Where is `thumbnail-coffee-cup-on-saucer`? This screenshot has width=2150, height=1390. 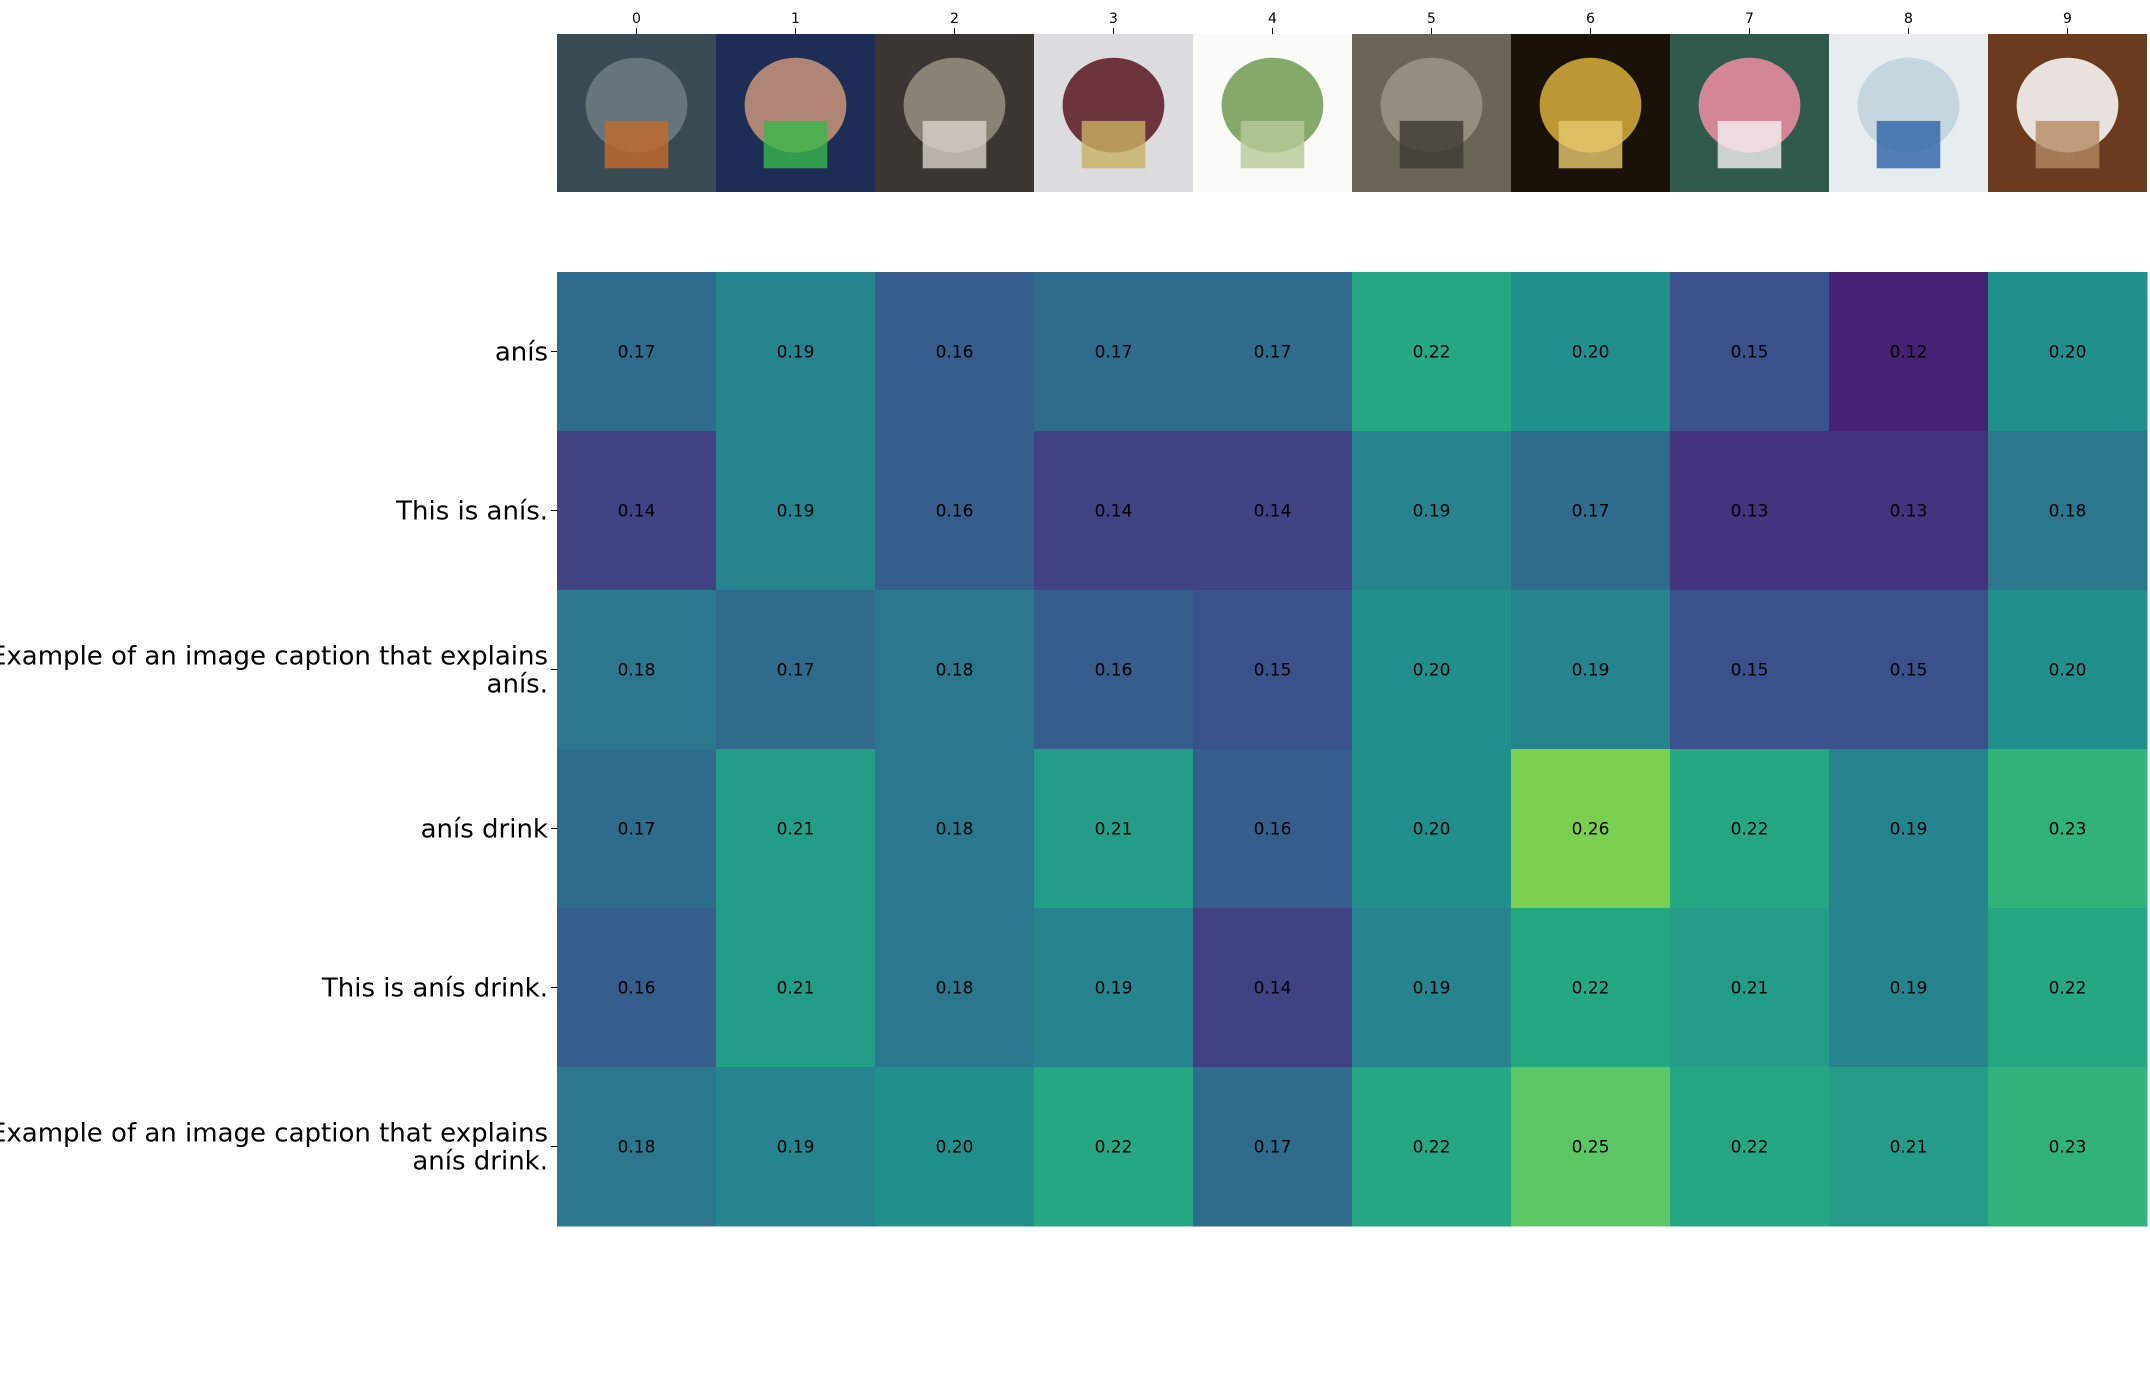 thumbnail-coffee-cup-on-saucer is located at coordinates (2067, 113).